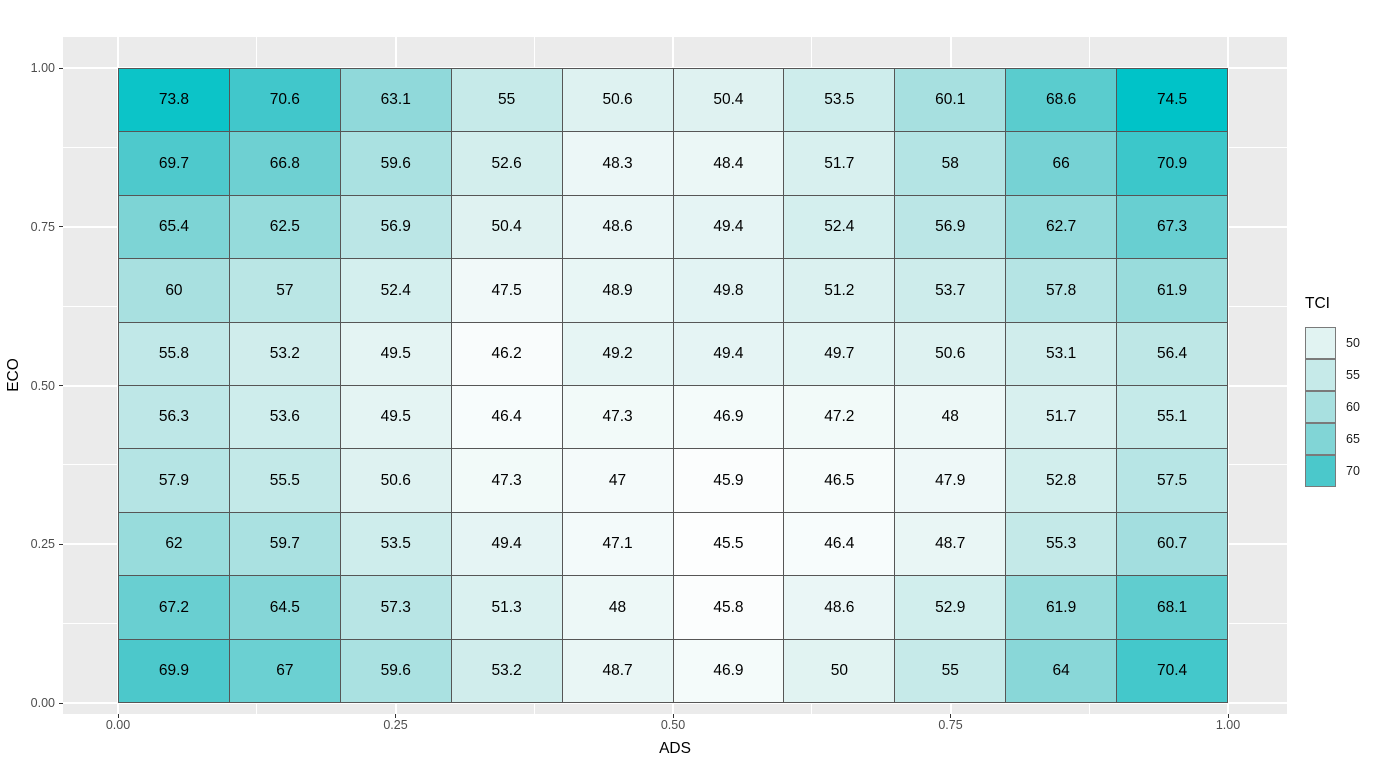 The image size is (1380, 783). I want to click on heatmap-cell: 64.5, so click(284, 607).